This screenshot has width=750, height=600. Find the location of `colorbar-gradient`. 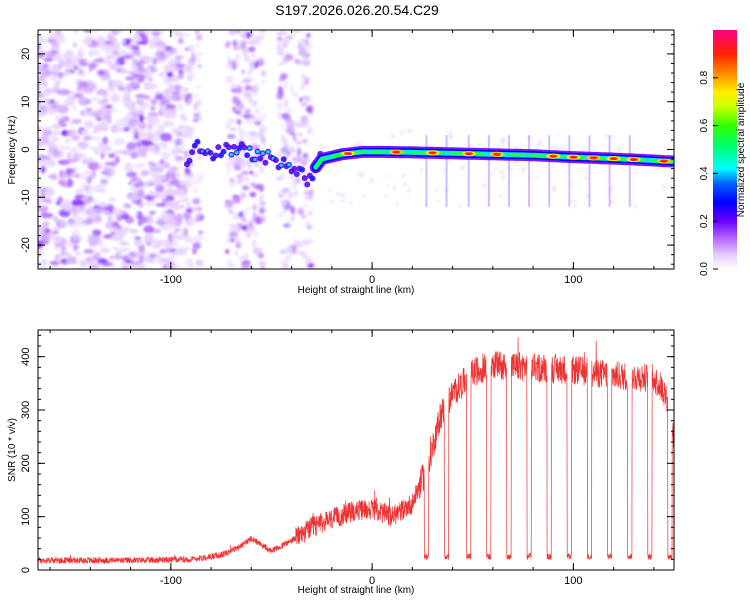

colorbar-gradient is located at coordinates (725, 149).